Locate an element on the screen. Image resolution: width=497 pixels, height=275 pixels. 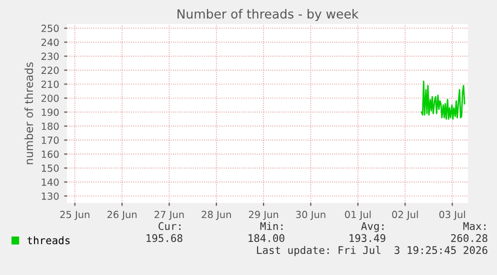
y-tick-label: 170 is located at coordinates (50, 140).